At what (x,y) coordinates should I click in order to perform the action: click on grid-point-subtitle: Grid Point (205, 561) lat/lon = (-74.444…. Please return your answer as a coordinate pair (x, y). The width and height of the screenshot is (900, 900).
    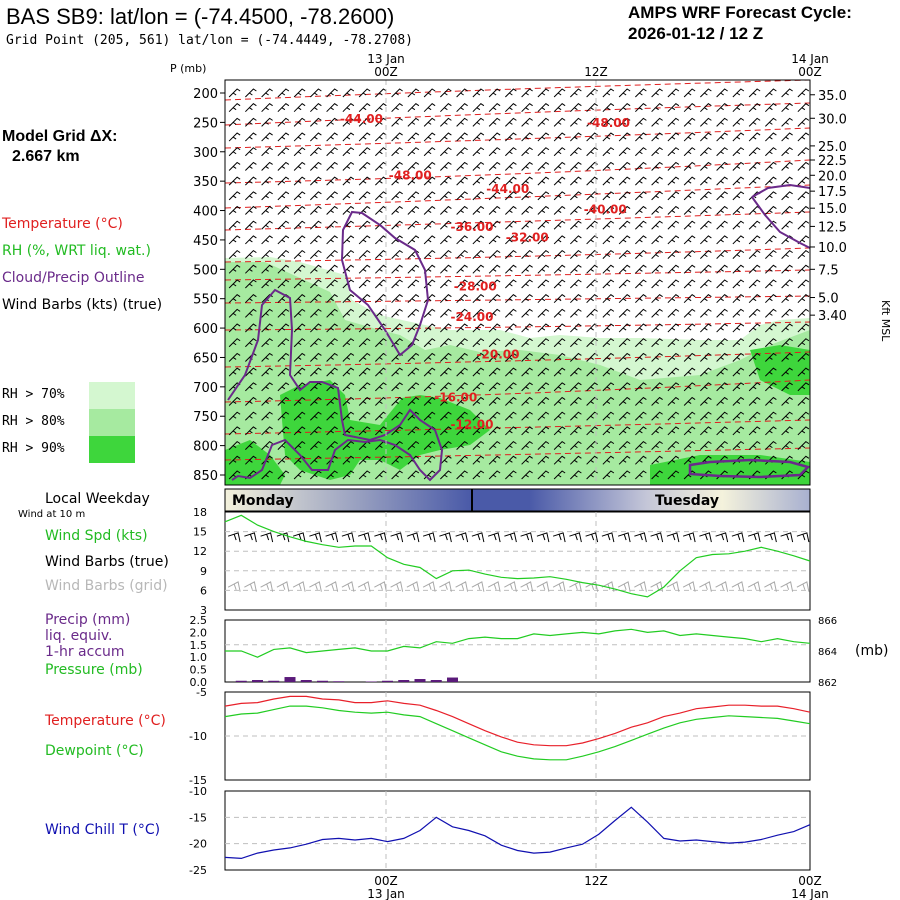
    Looking at the image, I should click on (209, 40).